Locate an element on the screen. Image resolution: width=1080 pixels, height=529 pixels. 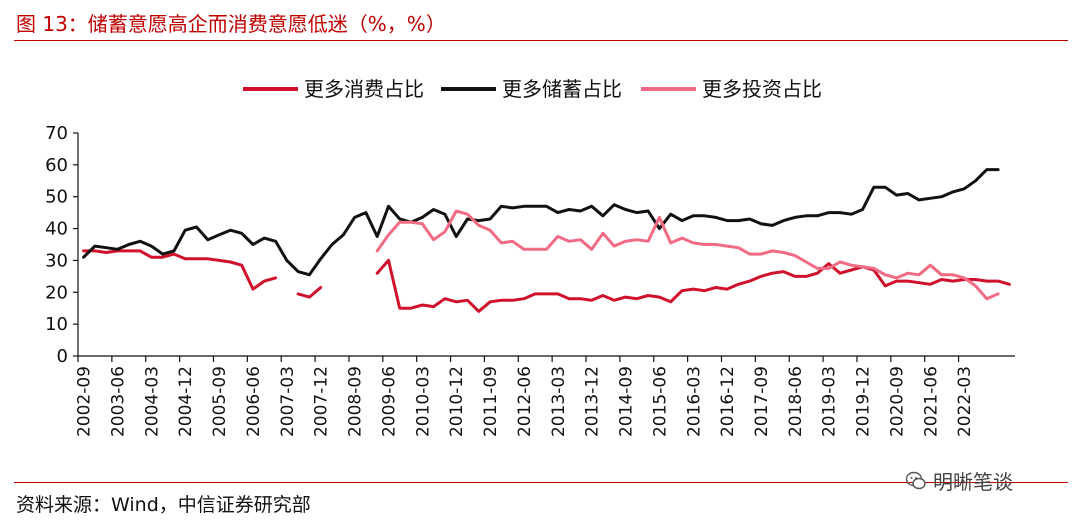
x-tick-label: 2021-06 is located at coordinates (931, 401).